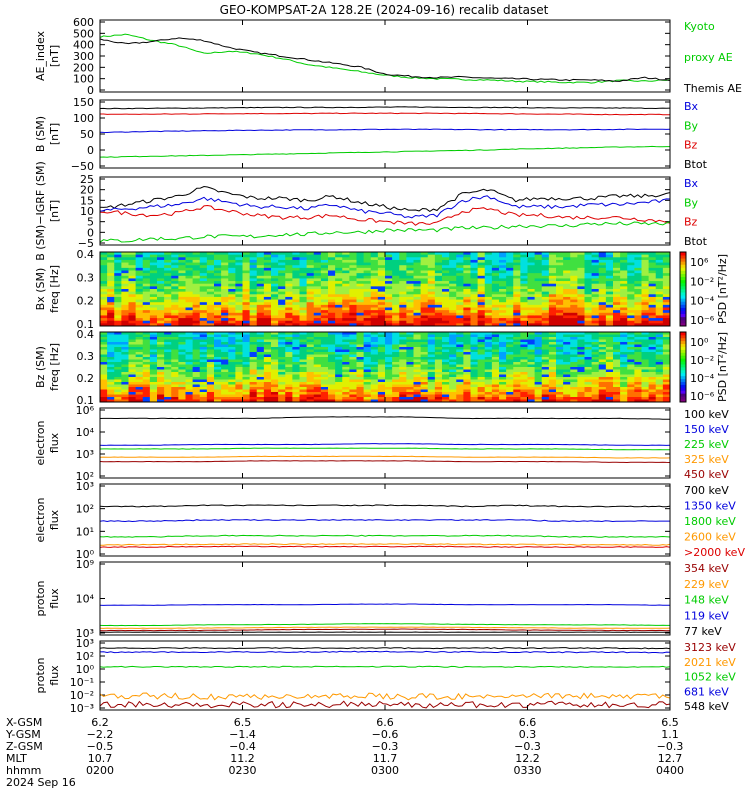  Describe the element at coordinates (40, 289) in the screenshot. I see `y-axis-label: Bx (SM)` at that location.